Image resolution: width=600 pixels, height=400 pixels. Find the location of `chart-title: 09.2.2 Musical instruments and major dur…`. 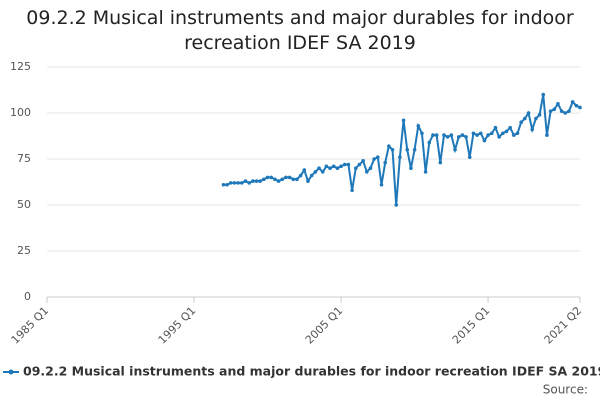

chart-title: 09.2.2 Musical instruments and major dur… is located at coordinates (300, 30).